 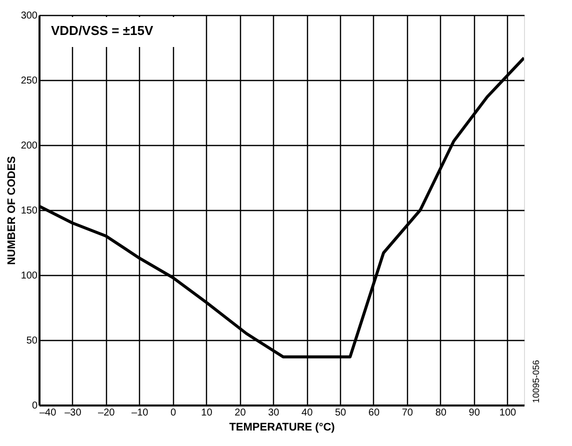 I want to click on x-tick-label: –40, so click(x=48, y=413).